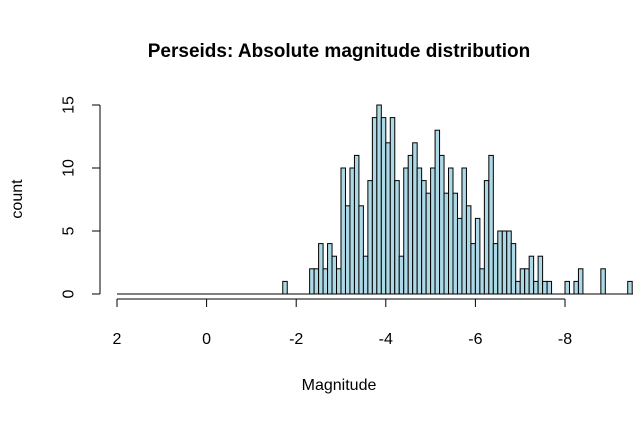 This screenshot has width=633, height=423. Describe the element at coordinates (565, 339) in the screenshot. I see `x-tick-label: -8` at that location.